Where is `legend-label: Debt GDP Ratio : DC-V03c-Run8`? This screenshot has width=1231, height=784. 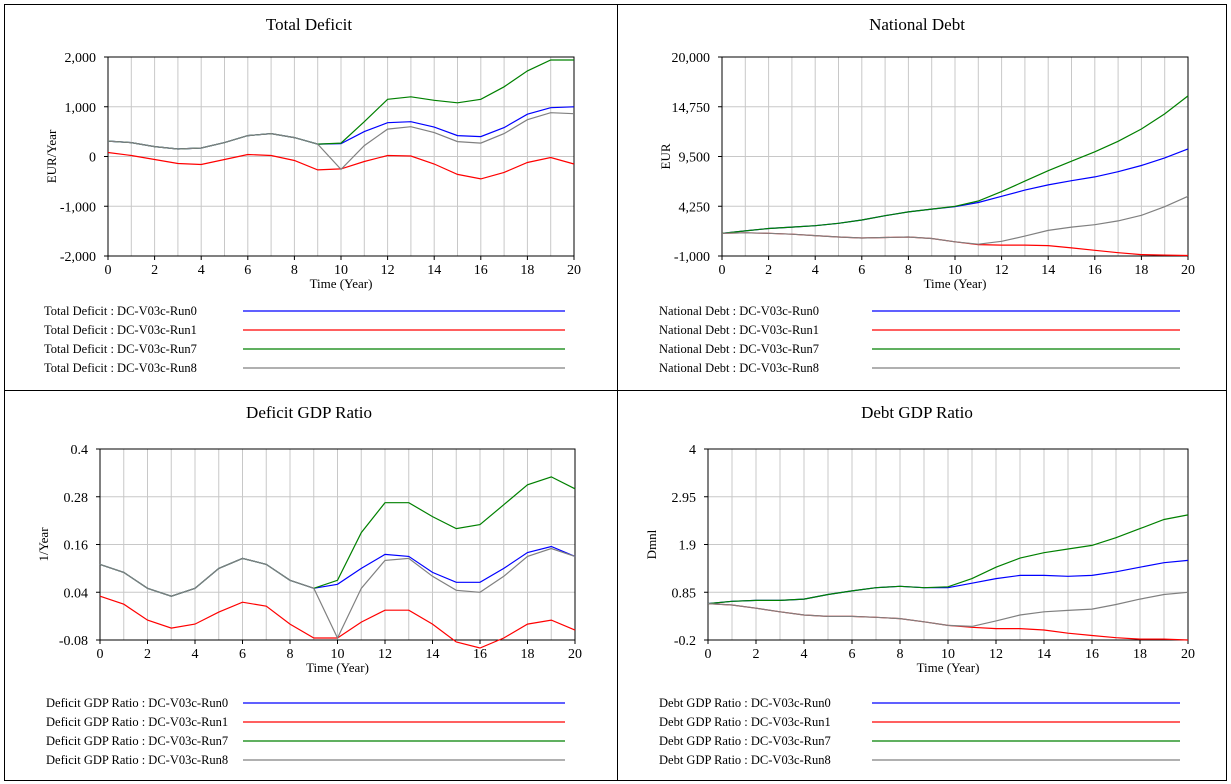 legend-label: Debt GDP Ratio : DC-V03c-Run8 is located at coordinates (745, 760).